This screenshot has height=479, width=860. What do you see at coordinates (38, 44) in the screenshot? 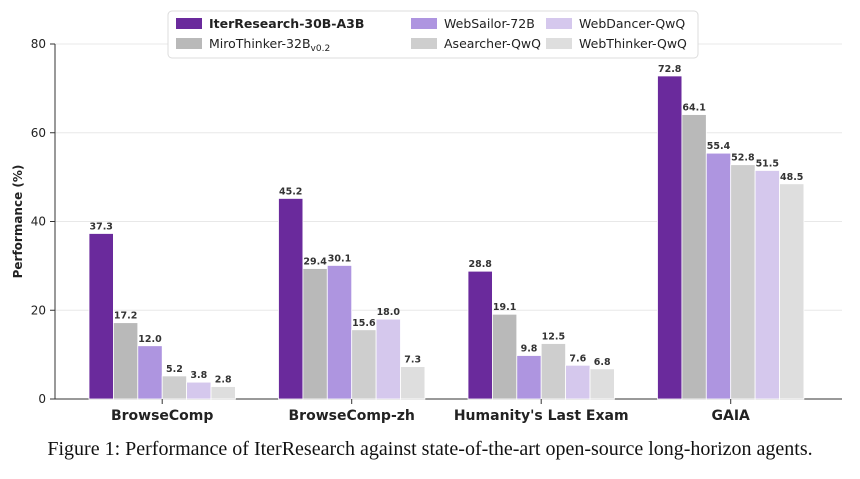
I see `y-tick-label: 80` at bounding box center [38, 44].